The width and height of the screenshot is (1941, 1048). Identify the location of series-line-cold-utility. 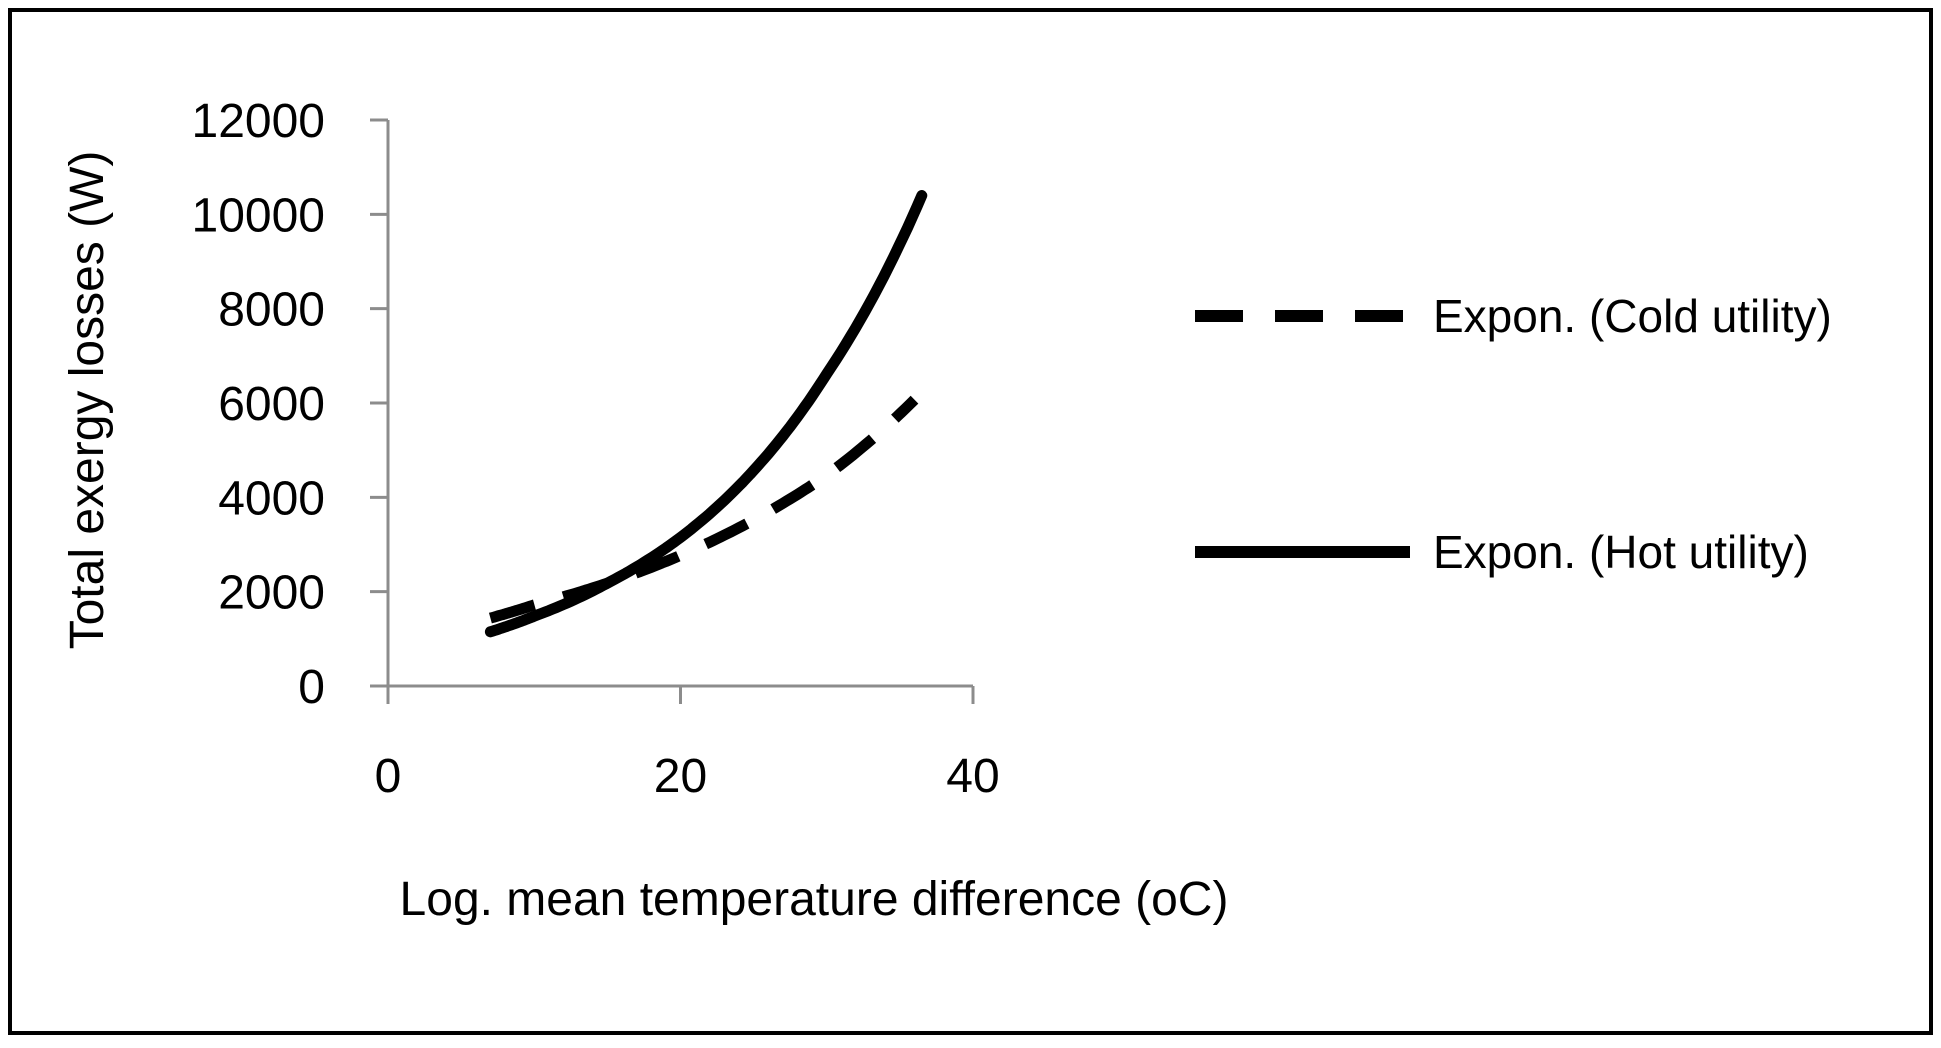
(703, 509).